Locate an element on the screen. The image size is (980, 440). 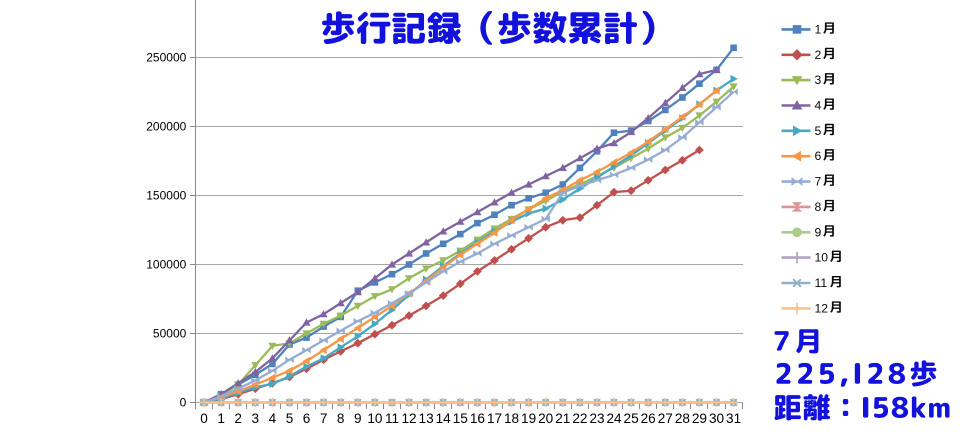
svg-text: 28 is located at coordinates (682, 418).